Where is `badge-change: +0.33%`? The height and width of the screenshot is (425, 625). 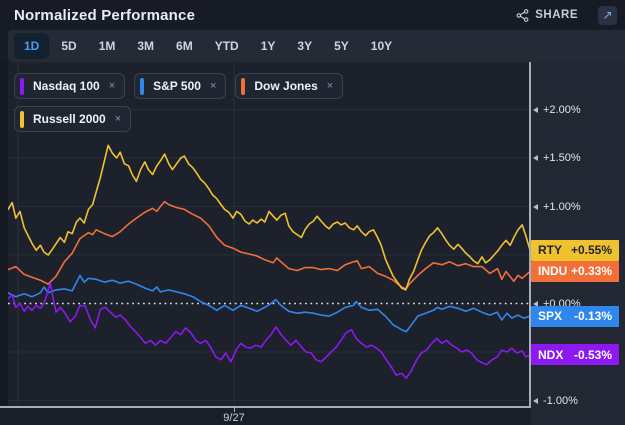
badge-change: +0.33% is located at coordinates (591, 271).